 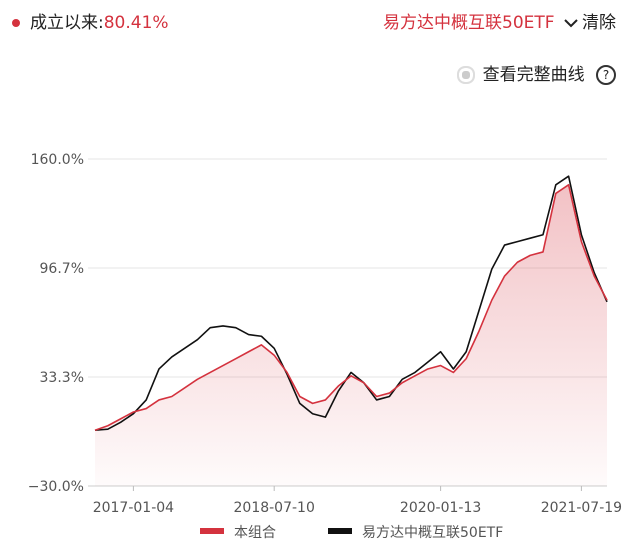 I want to click on x-tick-label: 2017-01-04, so click(x=133, y=508).